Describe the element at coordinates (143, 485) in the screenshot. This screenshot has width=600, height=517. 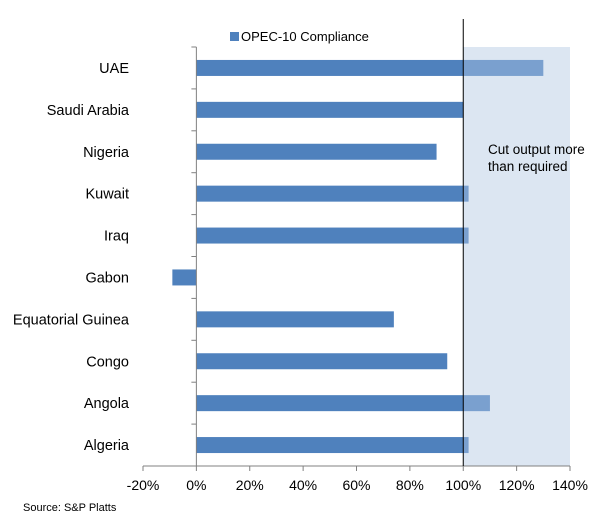
I see `x-tick-label: -20%` at that location.